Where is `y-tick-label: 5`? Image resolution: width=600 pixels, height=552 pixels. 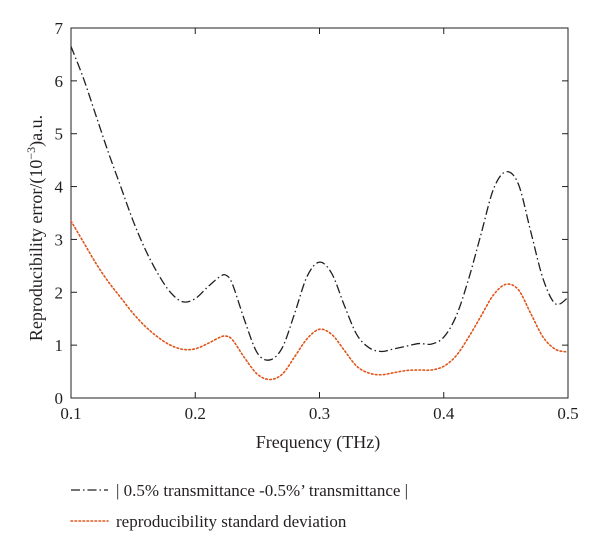
y-tick-label: 5 is located at coordinates (59, 134).